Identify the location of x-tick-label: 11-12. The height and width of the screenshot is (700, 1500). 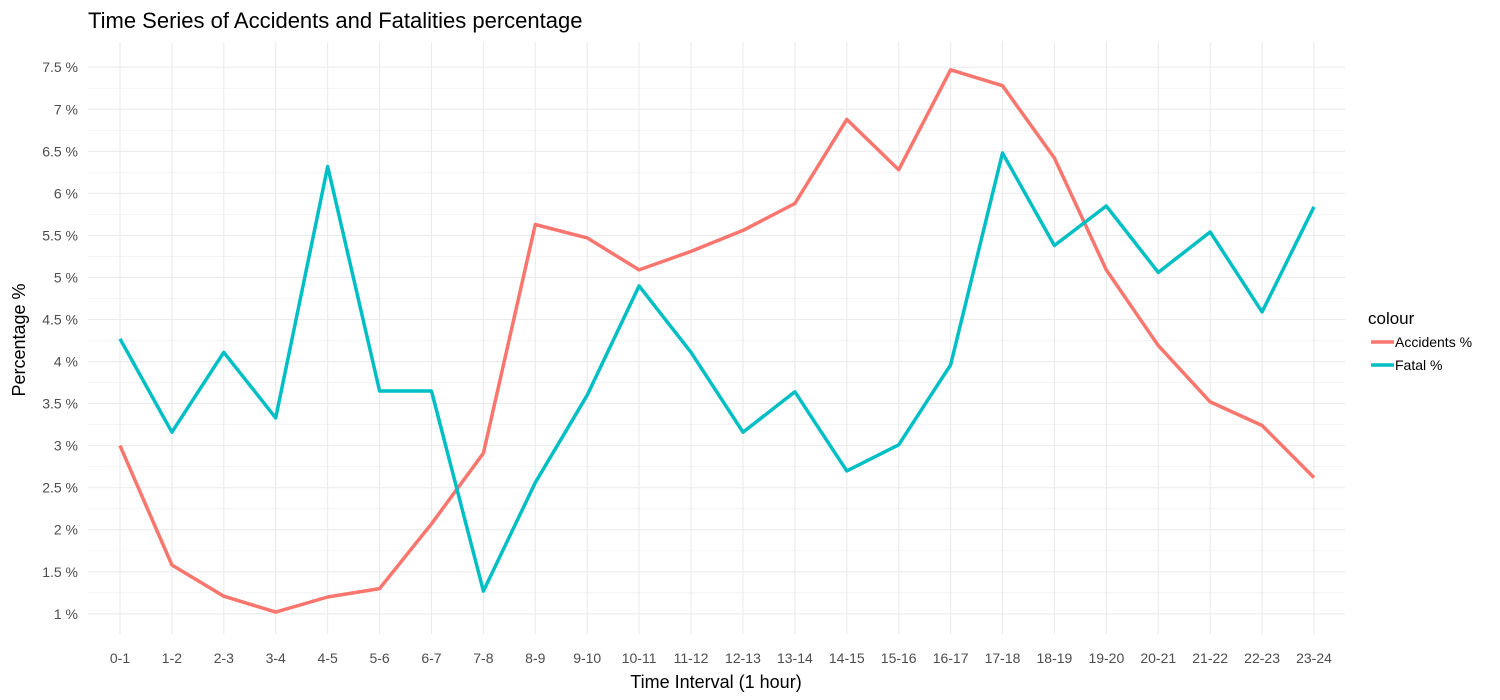
(691, 658).